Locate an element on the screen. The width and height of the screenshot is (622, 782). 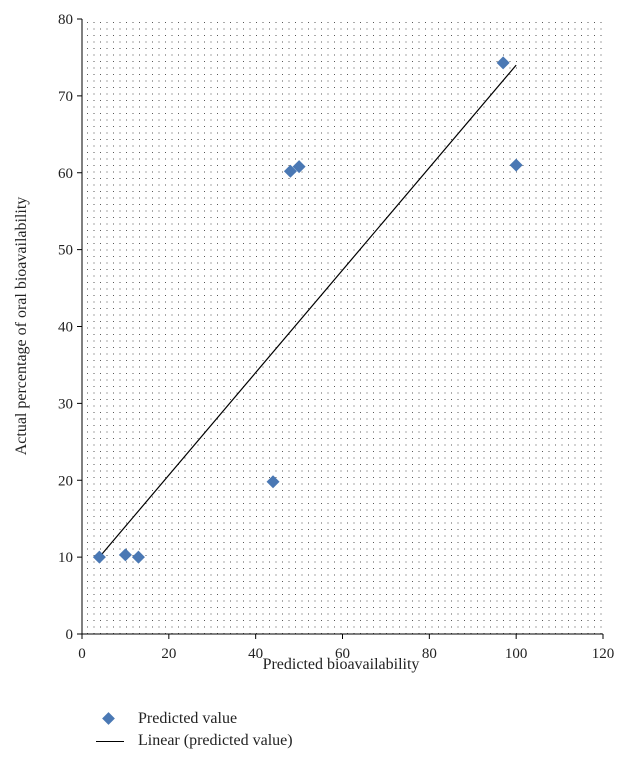
x-tick-label: 0 is located at coordinates (82, 654).